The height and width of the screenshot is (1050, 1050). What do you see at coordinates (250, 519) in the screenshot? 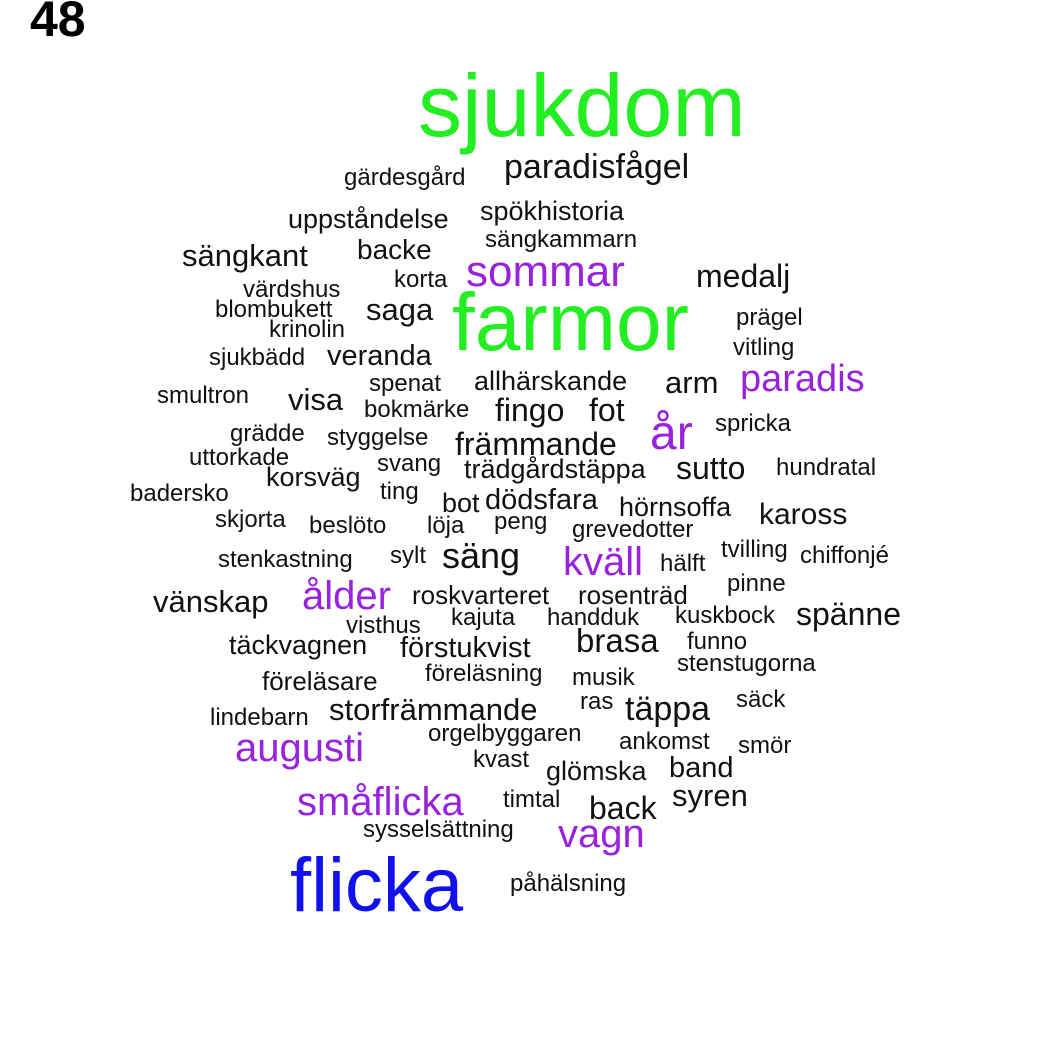
I see `word-skjorta: skjorta` at bounding box center [250, 519].